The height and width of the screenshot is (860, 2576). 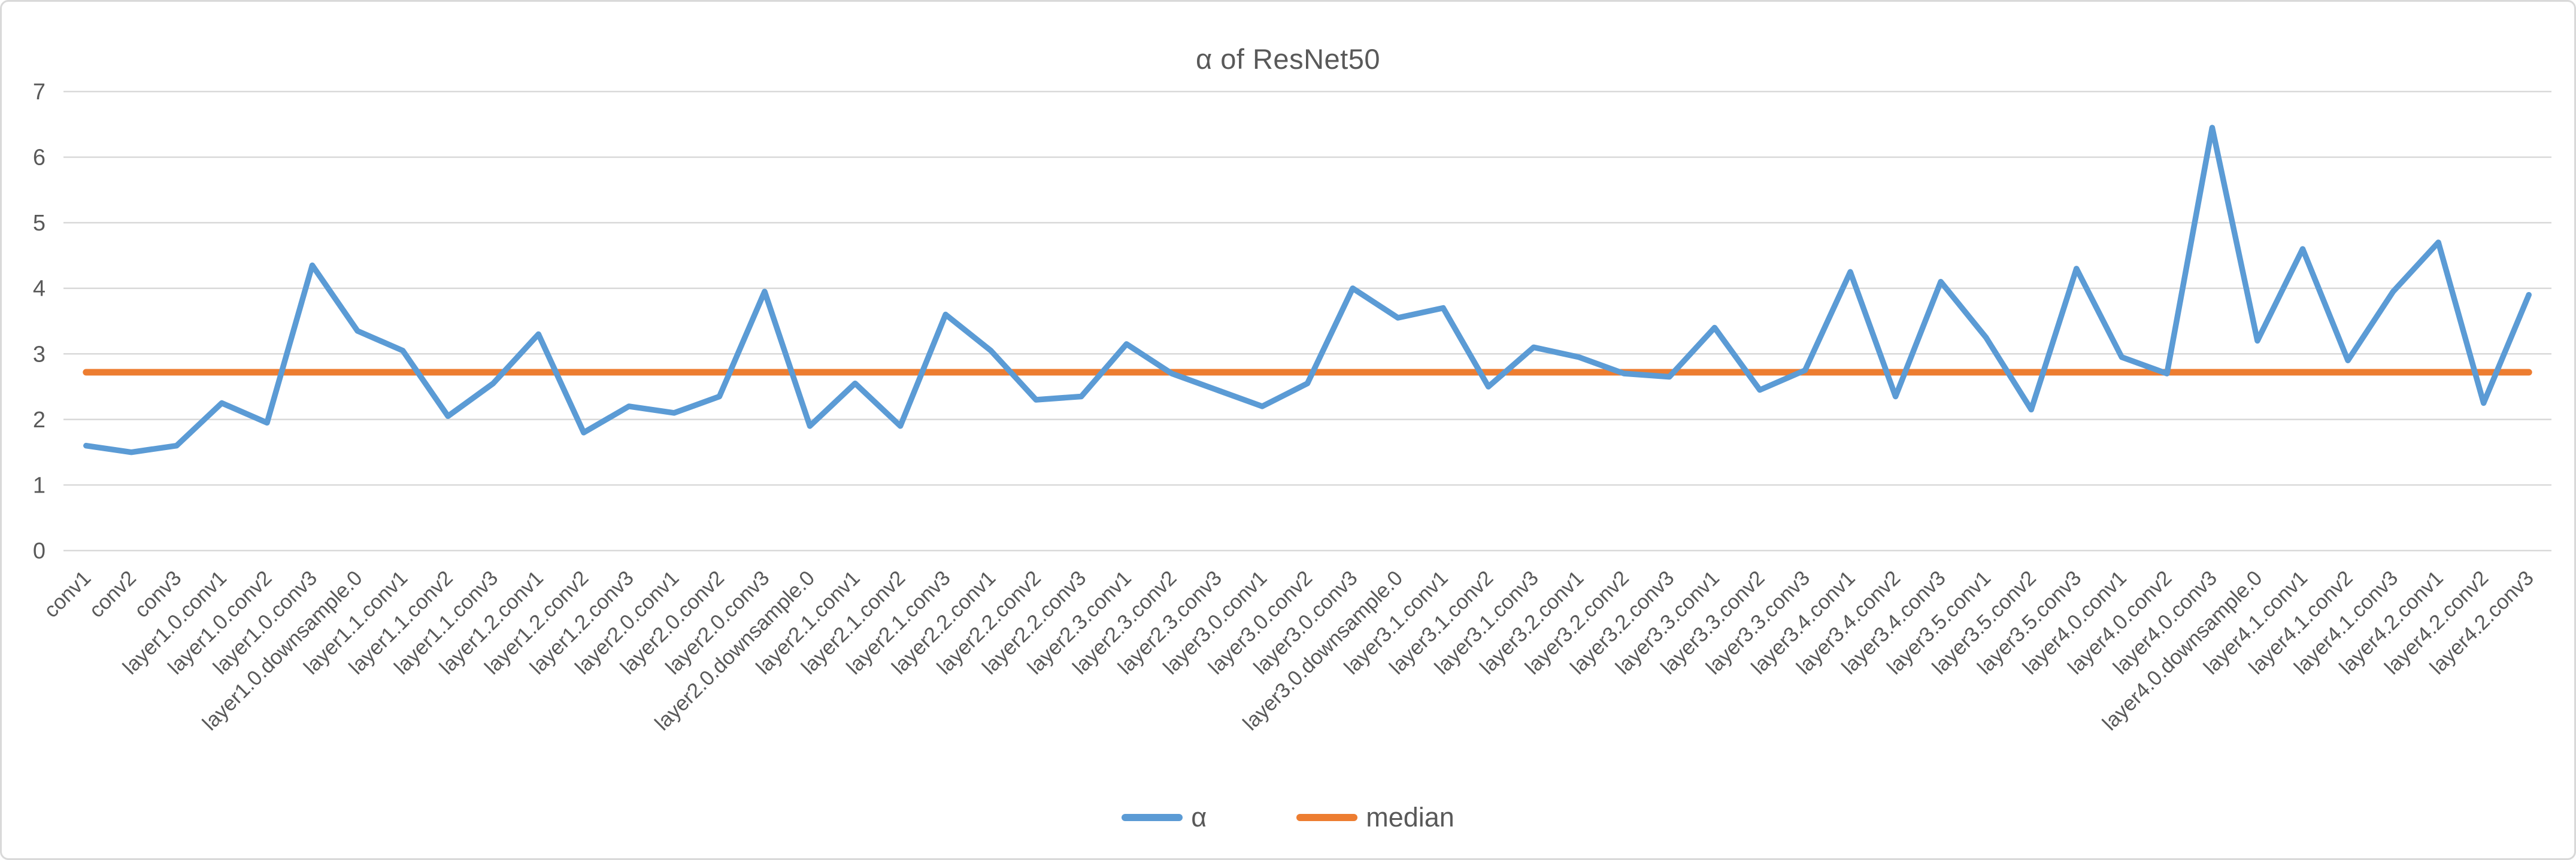 I want to click on y-tick-label: 0, so click(x=39, y=551).